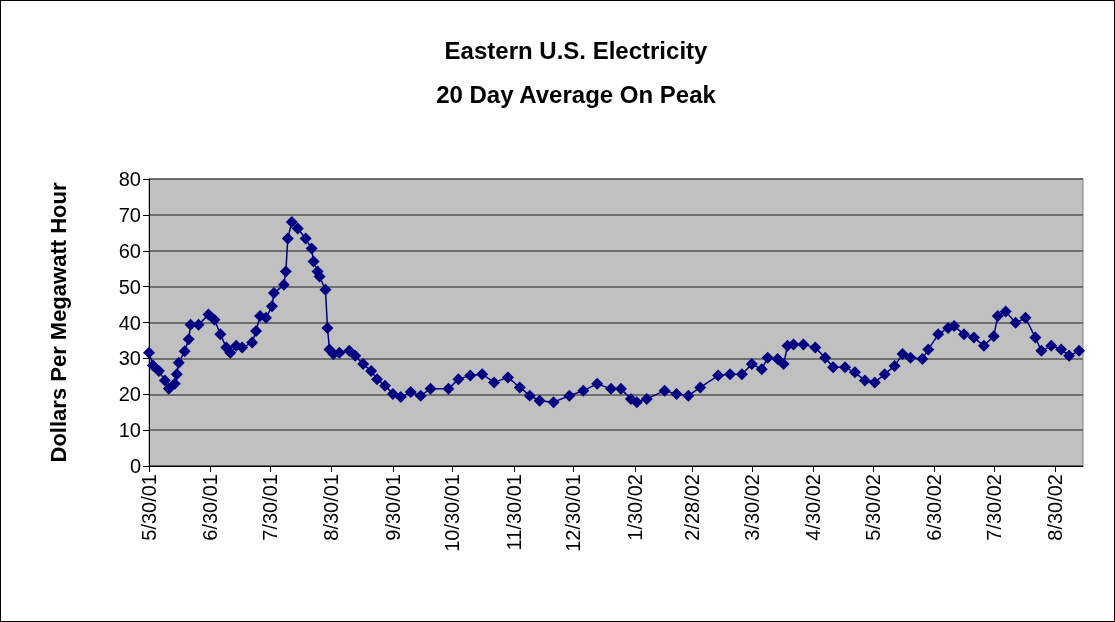  What do you see at coordinates (129, 286) in the screenshot?
I see `y-tick-label: 50` at bounding box center [129, 286].